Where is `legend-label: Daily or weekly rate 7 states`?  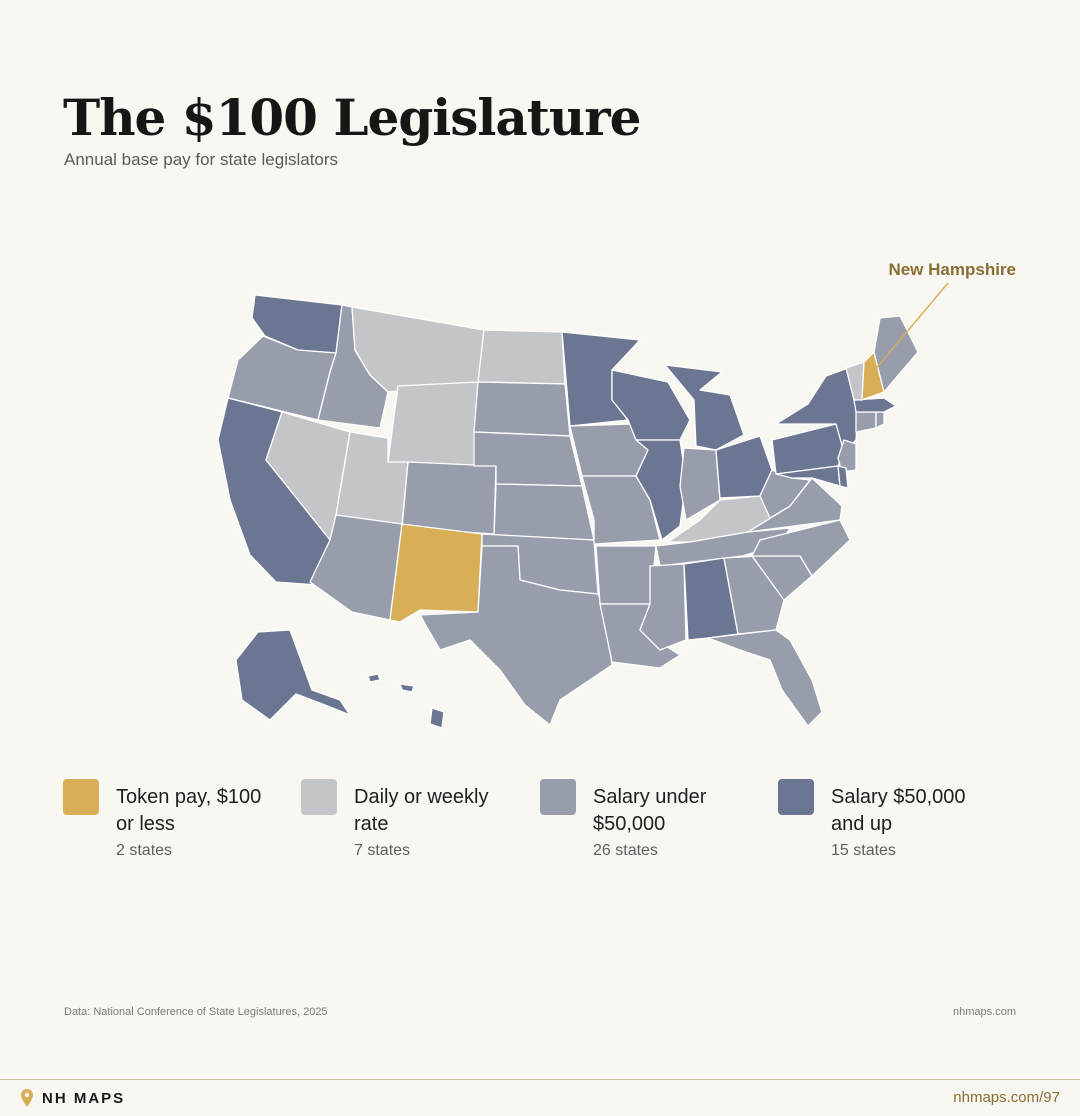
legend-label: Daily or weekly rate 7 states is located at coordinates (429, 823).